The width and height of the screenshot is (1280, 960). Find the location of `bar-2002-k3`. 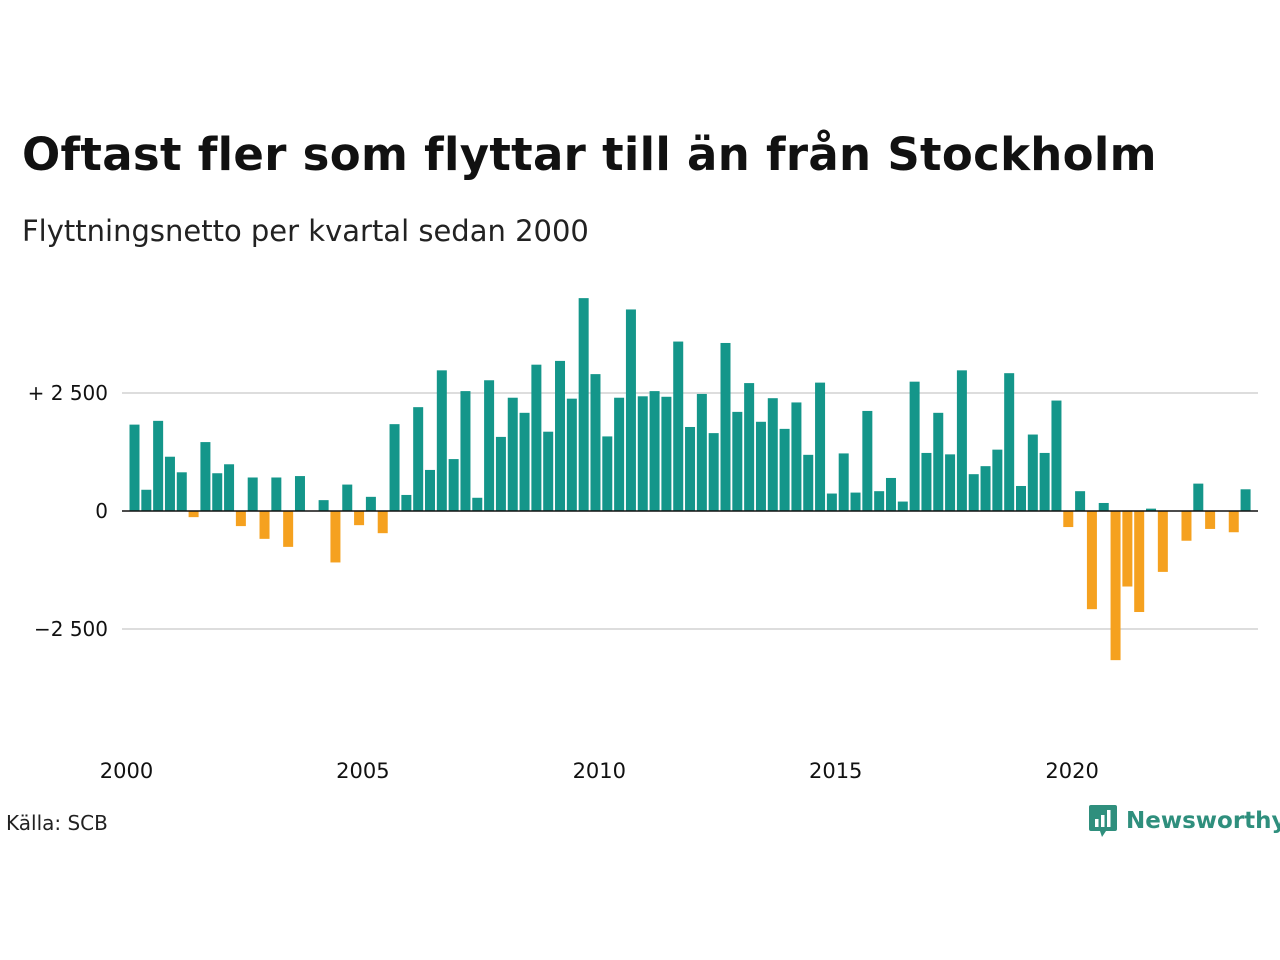

bar-2002-k3 is located at coordinates (252, 494).